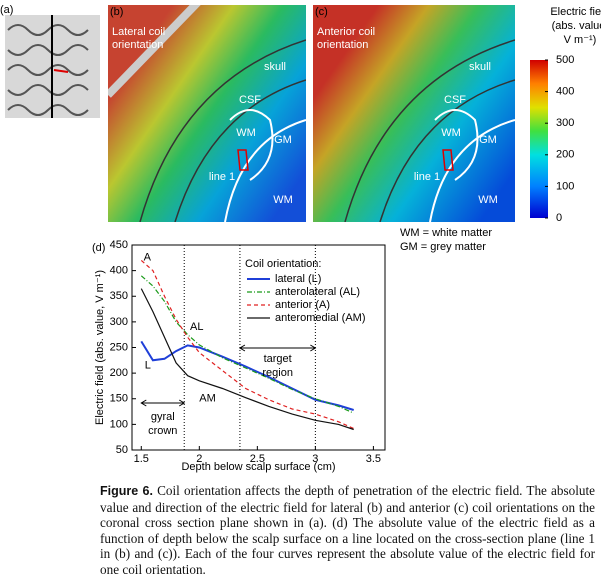 The width and height of the screenshot is (601, 587). What do you see at coordinates (446, 233) in the screenshot?
I see `key-text: WM = white matter` at bounding box center [446, 233].